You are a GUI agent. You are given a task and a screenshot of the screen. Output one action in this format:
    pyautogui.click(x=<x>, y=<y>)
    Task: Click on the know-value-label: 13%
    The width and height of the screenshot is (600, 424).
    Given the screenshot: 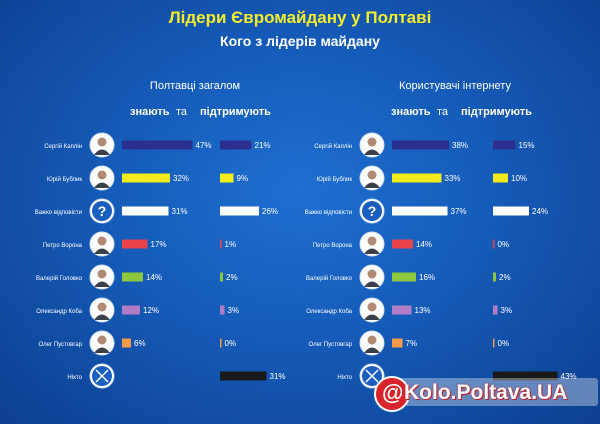 What is the action you would take?
    pyautogui.click(x=423, y=310)
    